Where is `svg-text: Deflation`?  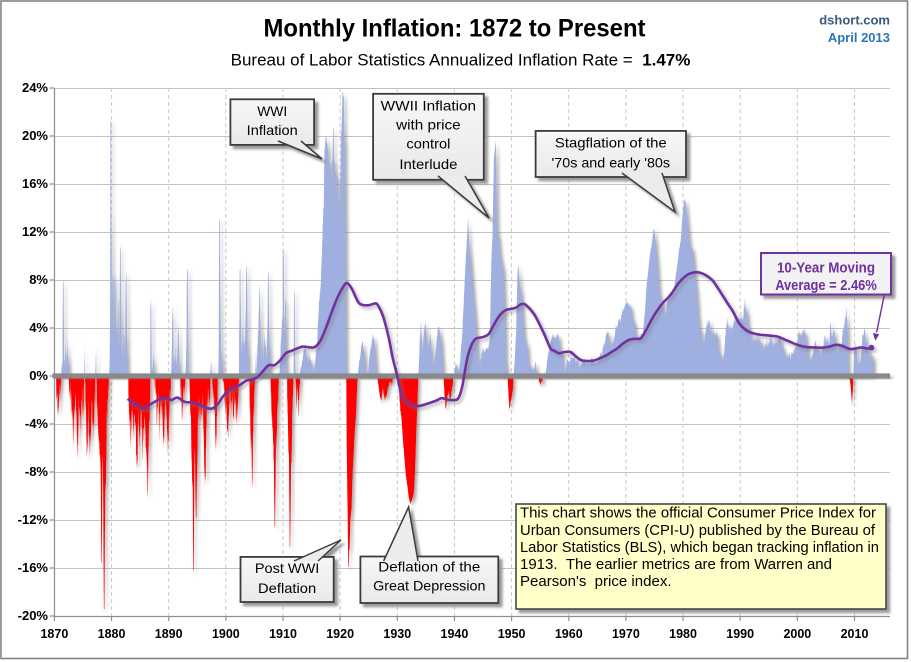
svg-text: Deflation is located at coordinates (287, 588).